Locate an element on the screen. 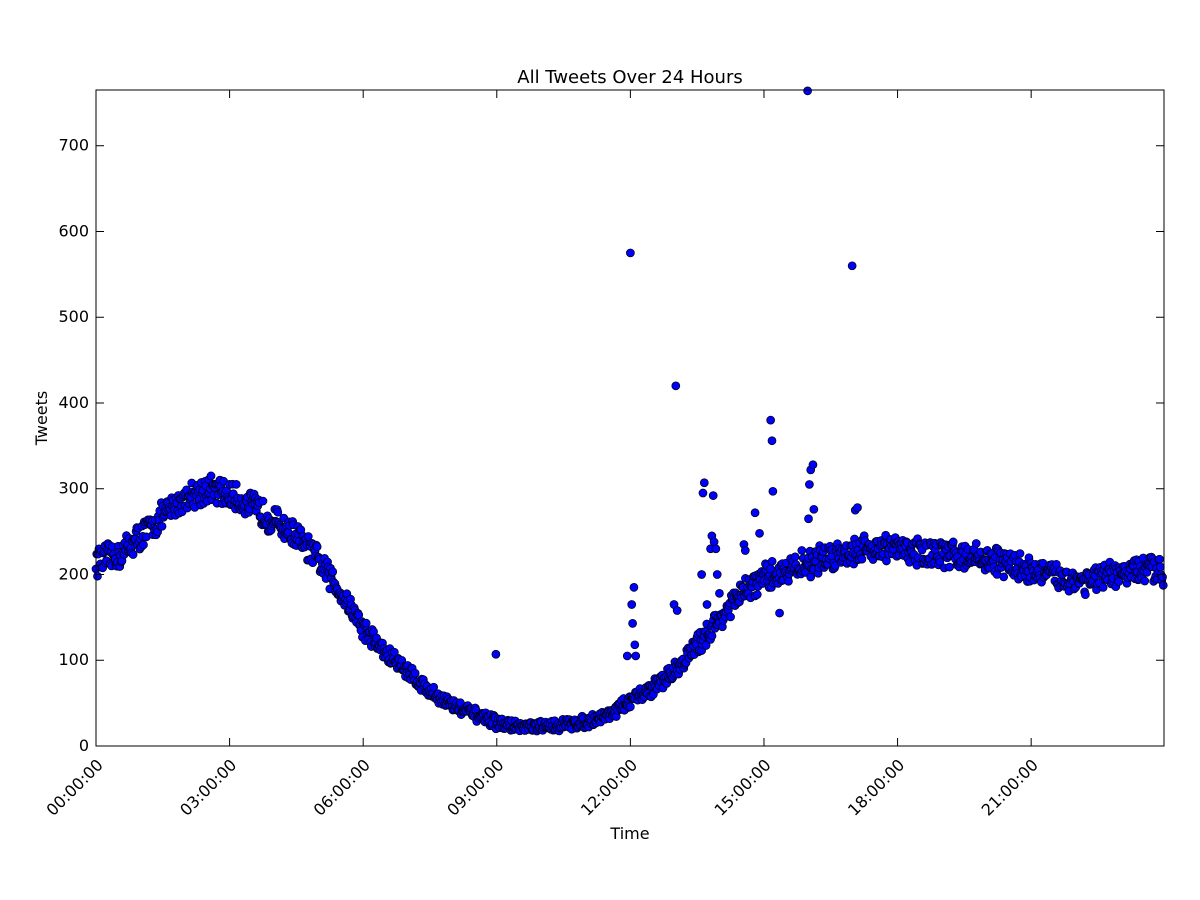  y-tick-label: 100 is located at coordinates (73, 659).